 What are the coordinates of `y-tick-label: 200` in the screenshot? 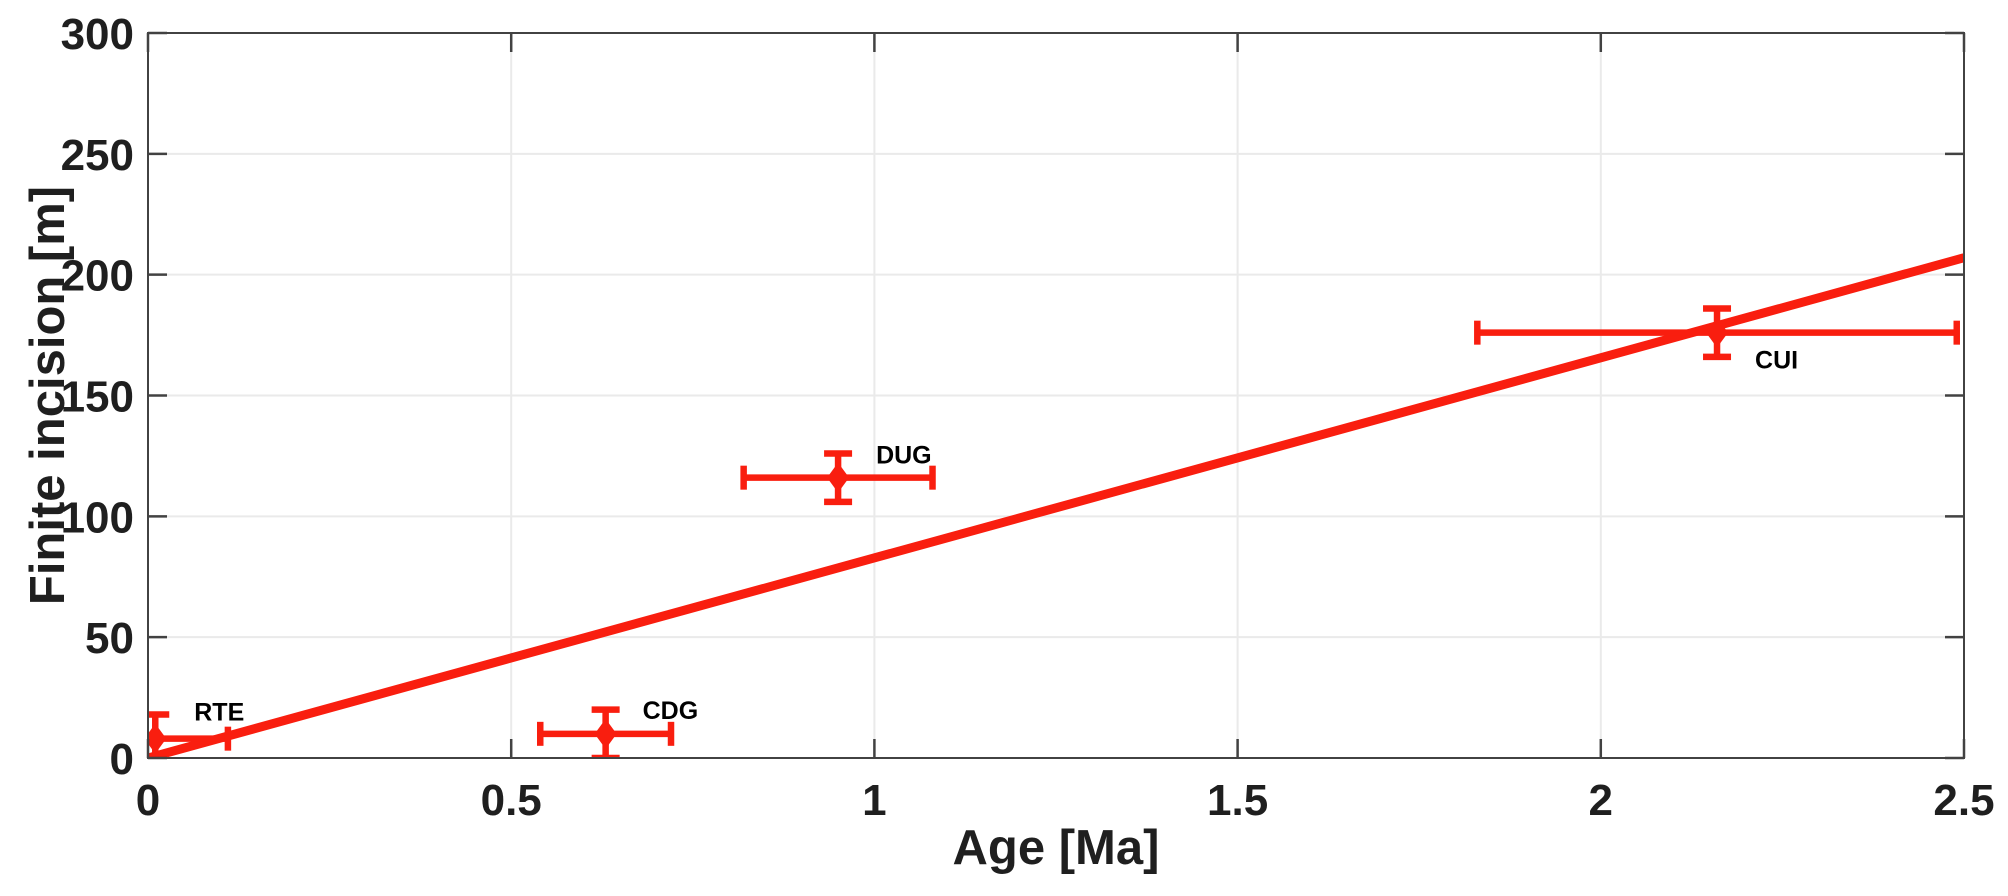 It's located at (97, 276).